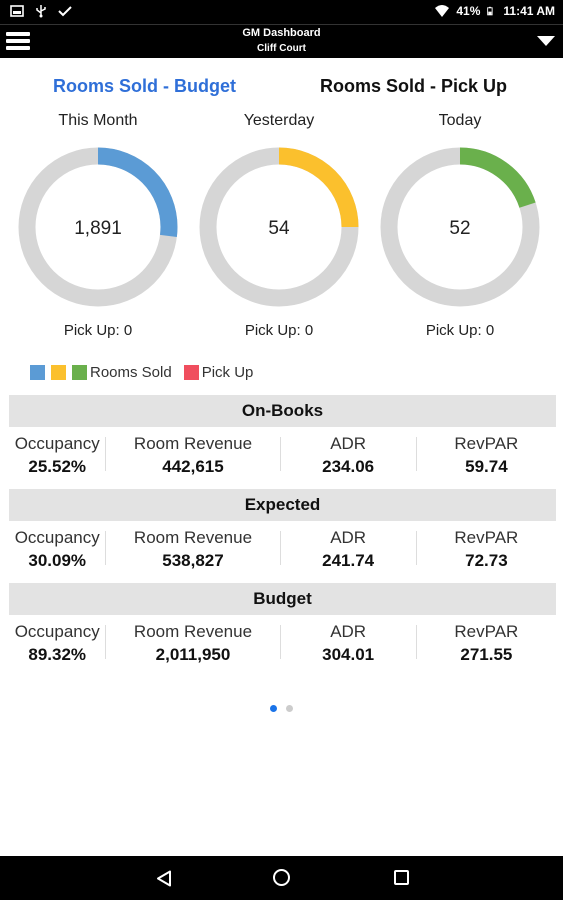 The image size is (563, 900). Describe the element at coordinates (192, 456) in the screenshot. I see `metric-room-revenue: Room Revenue 442,615` at that location.